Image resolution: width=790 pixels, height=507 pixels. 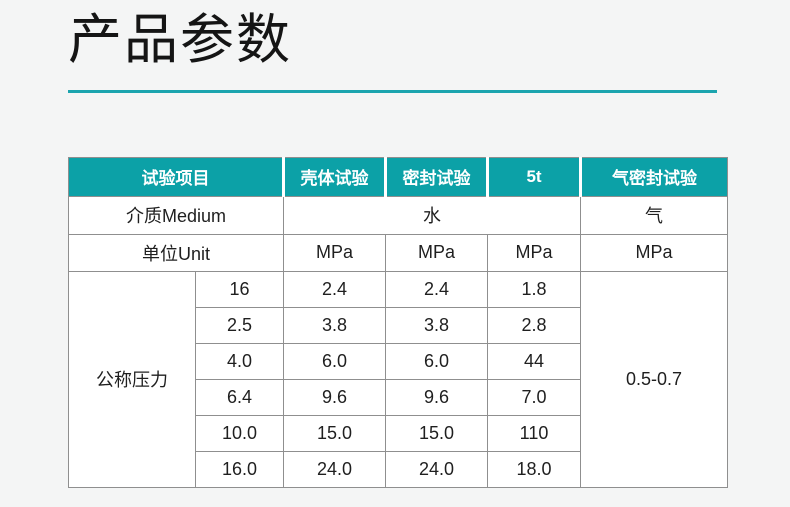 What do you see at coordinates (653, 176) in the screenshot?
I see `header-gas-seal-test: 气密封试验` at bounding box center [653, 176].